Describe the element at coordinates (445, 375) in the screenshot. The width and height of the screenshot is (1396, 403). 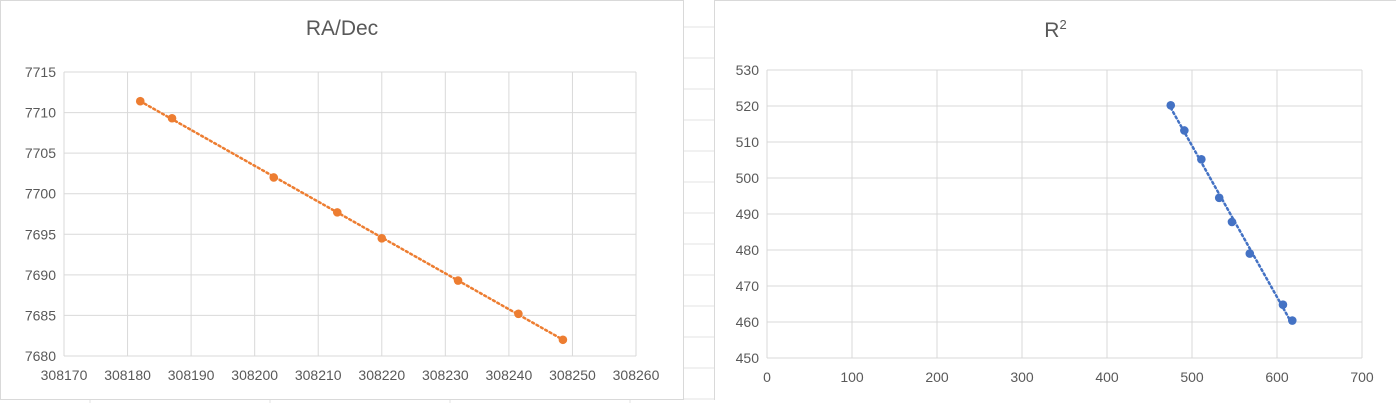
I see `radec-x-tick-6: 308230` at that location.